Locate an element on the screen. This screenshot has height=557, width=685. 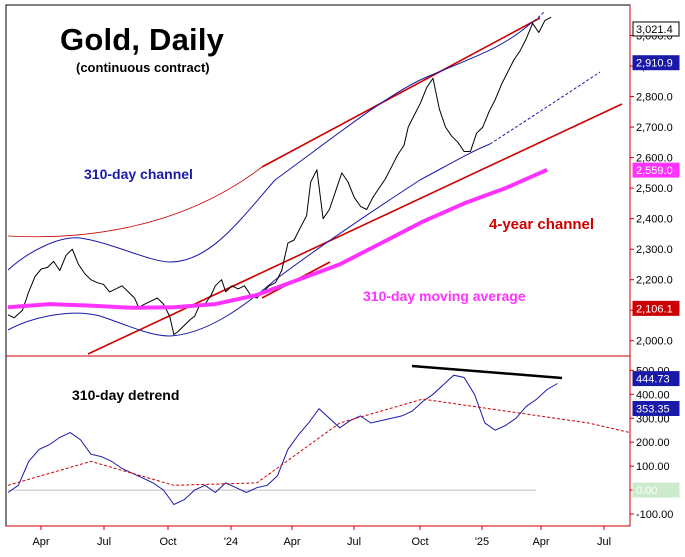
price-value-badge-text: 2,106.1 is located at coordinates (654, 309).